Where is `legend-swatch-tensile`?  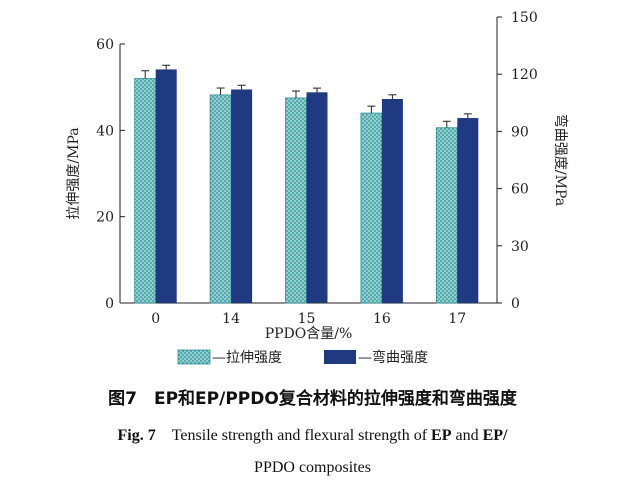
legend-swatch-tensile is located at coordinates (194, 357).